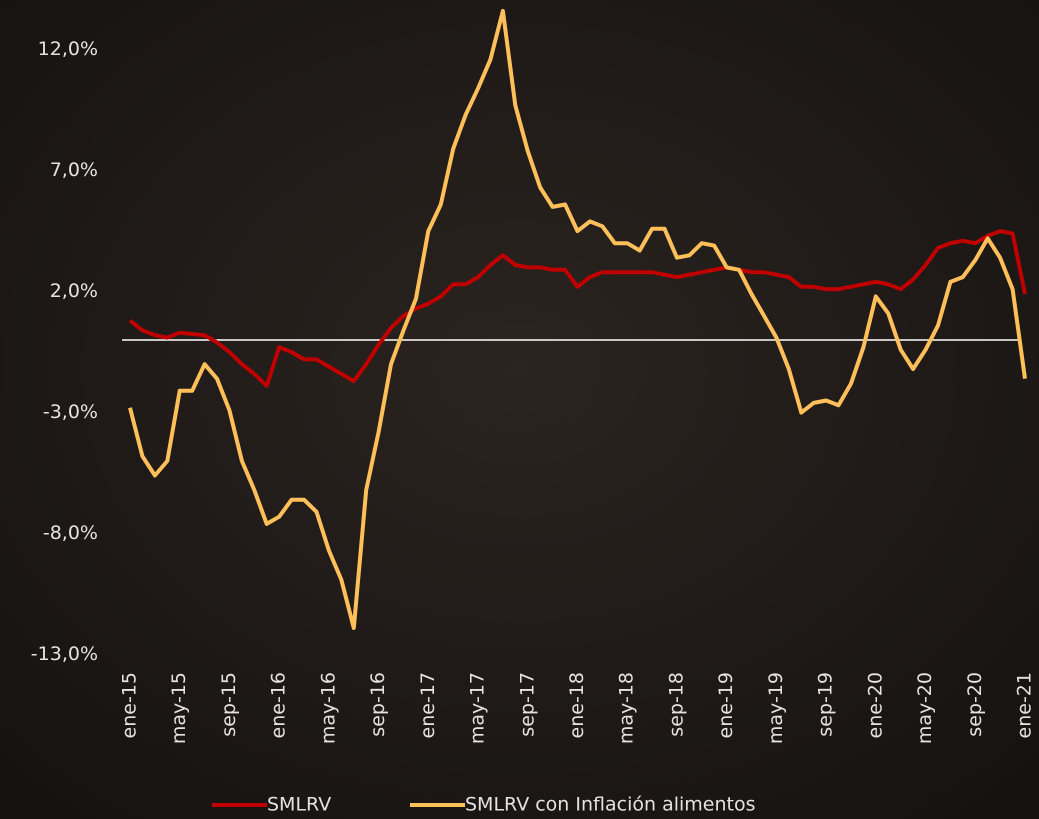 The image size is (1039, 819). Describe the element at coordinates (478, 708) in the screenshot. I see `x-tick-label: may-17` at that location.